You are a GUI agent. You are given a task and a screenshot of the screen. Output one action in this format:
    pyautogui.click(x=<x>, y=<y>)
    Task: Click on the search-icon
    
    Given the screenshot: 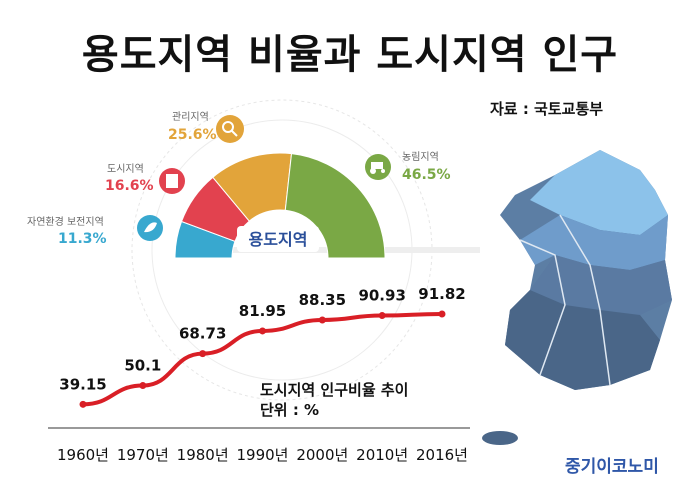 What is the action you would take?
    pyautogui.click(x=230, y=129)
    